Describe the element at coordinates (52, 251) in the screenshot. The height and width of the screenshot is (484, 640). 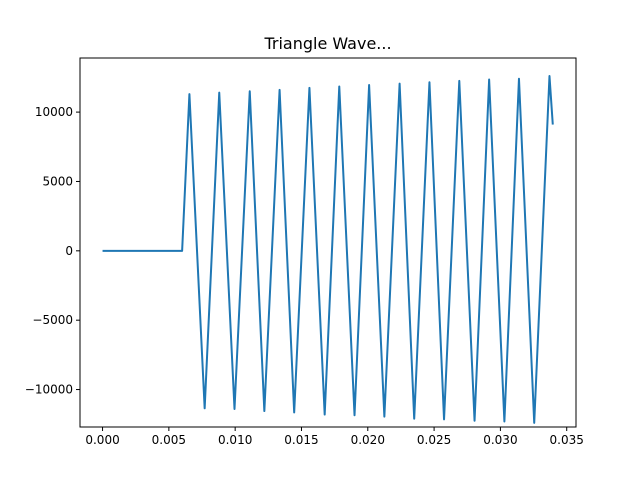
I see `y-axis: −10000 −5000 0 5000 10000` at that location.